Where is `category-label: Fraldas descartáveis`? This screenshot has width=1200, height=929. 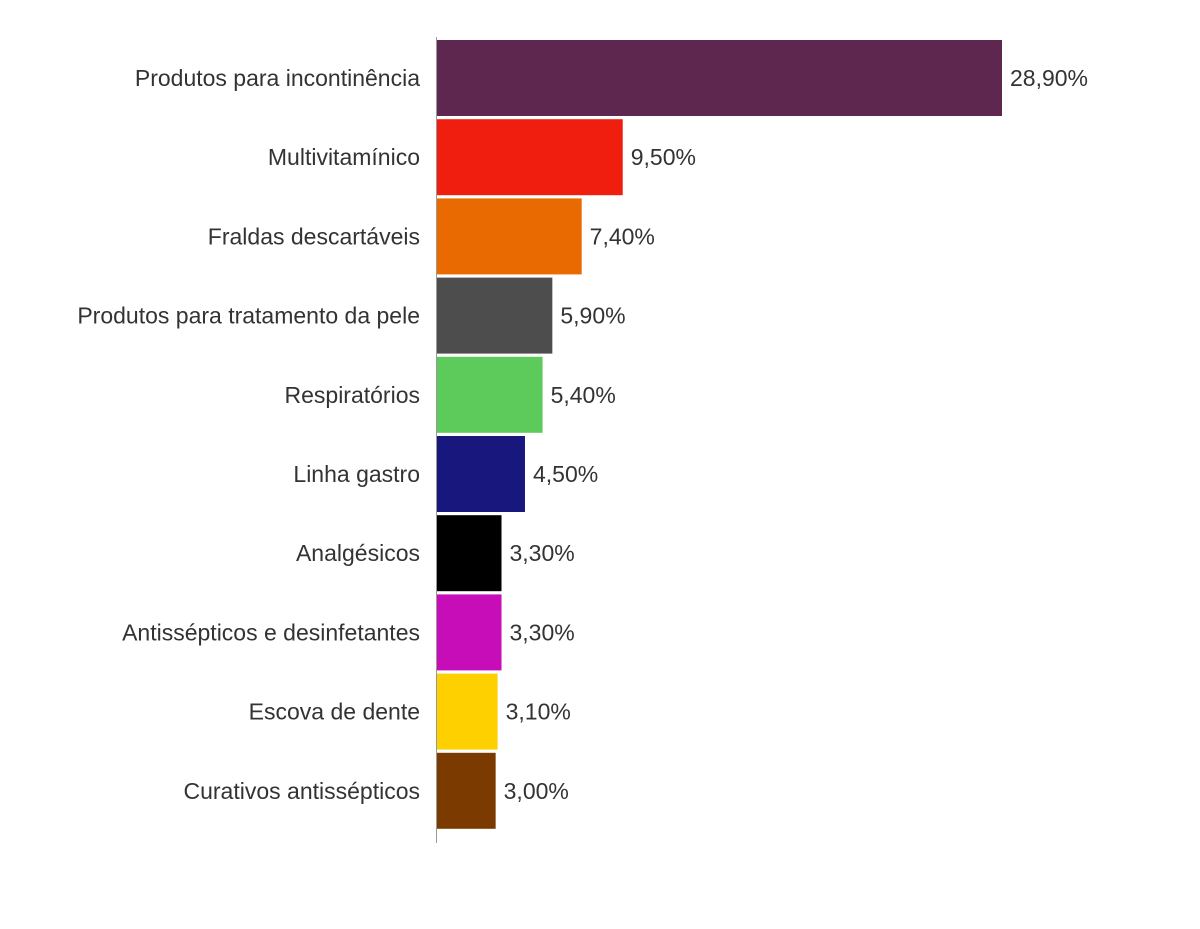
category-label: Fraldas descartáveis is located at coordinates (314, 236).